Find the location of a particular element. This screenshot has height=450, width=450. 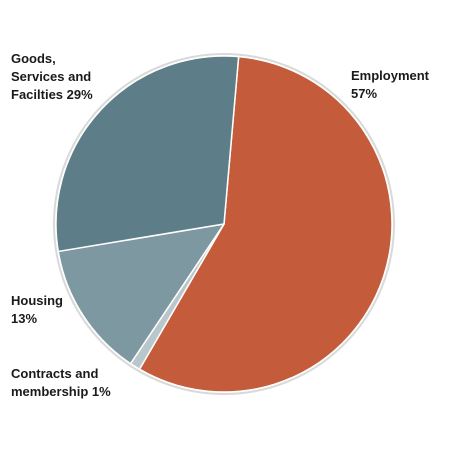

slice-label-contracts-and-membership: Contracts and membership 1% is located at coordinates (61, 382).